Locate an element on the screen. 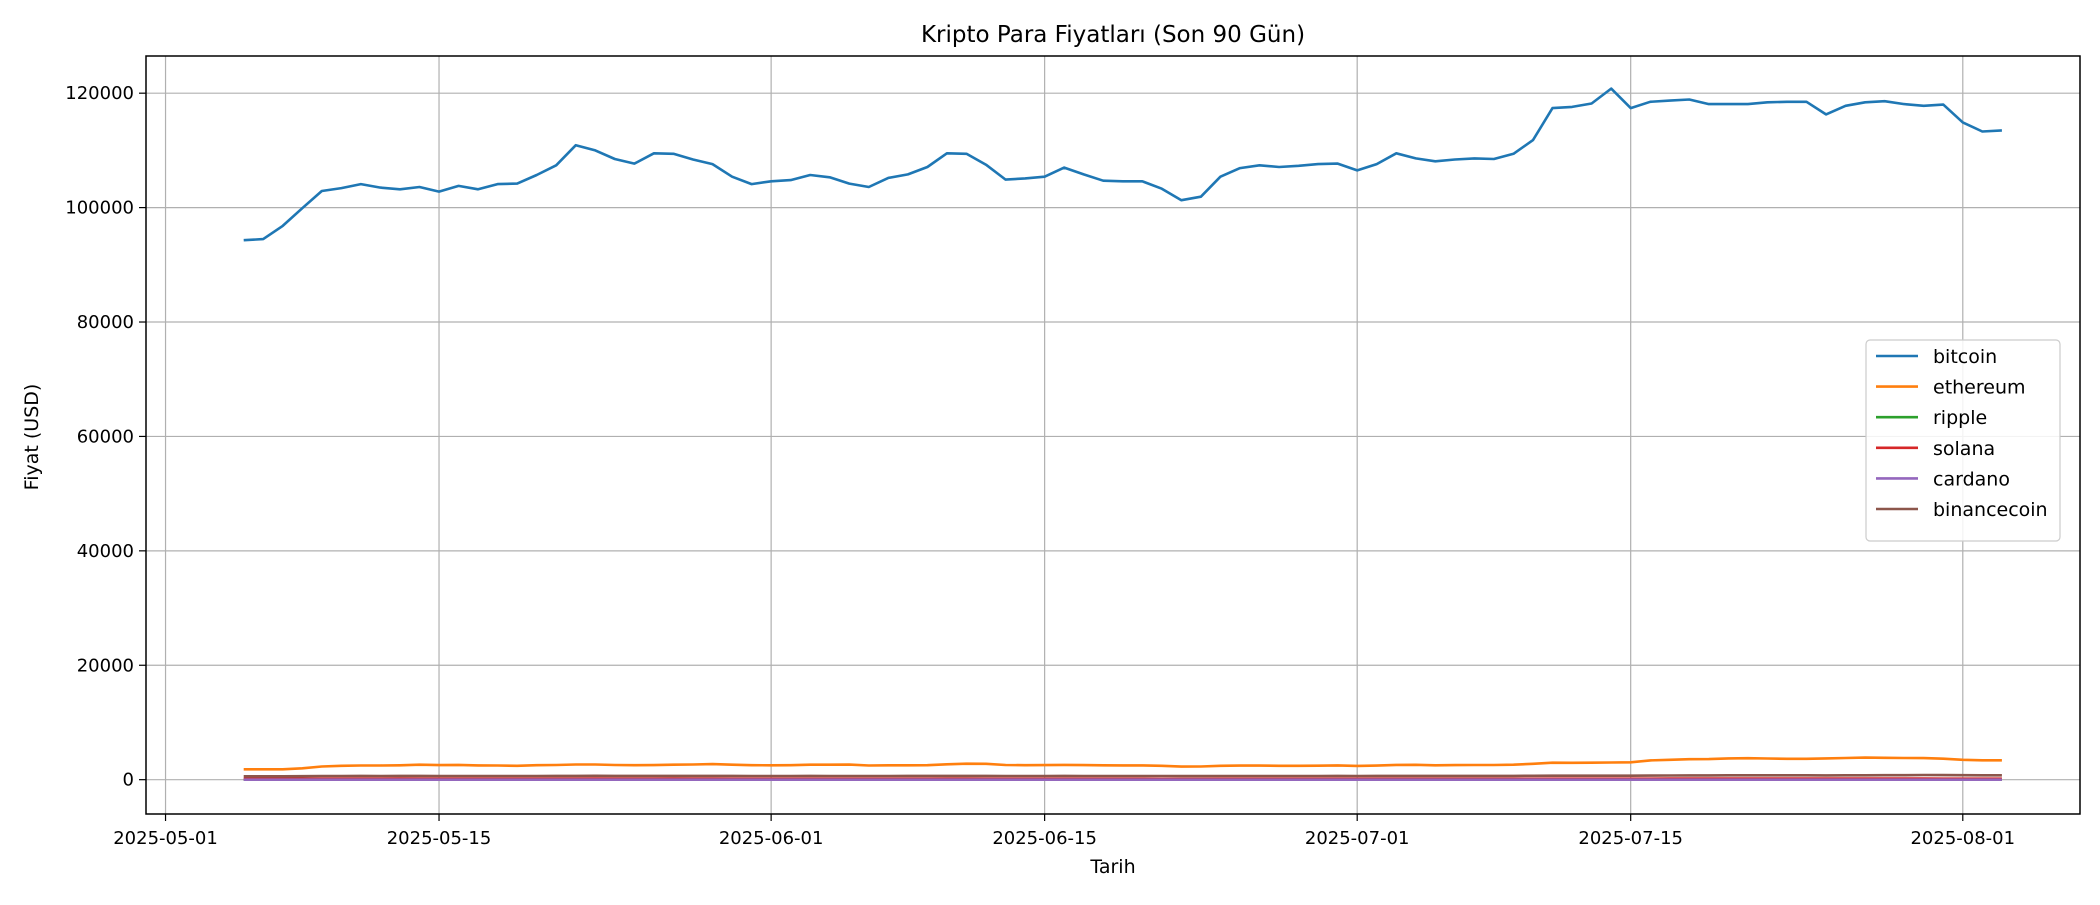  x-tick-label: 2025-06-01 is located at coordinates (771, 838).